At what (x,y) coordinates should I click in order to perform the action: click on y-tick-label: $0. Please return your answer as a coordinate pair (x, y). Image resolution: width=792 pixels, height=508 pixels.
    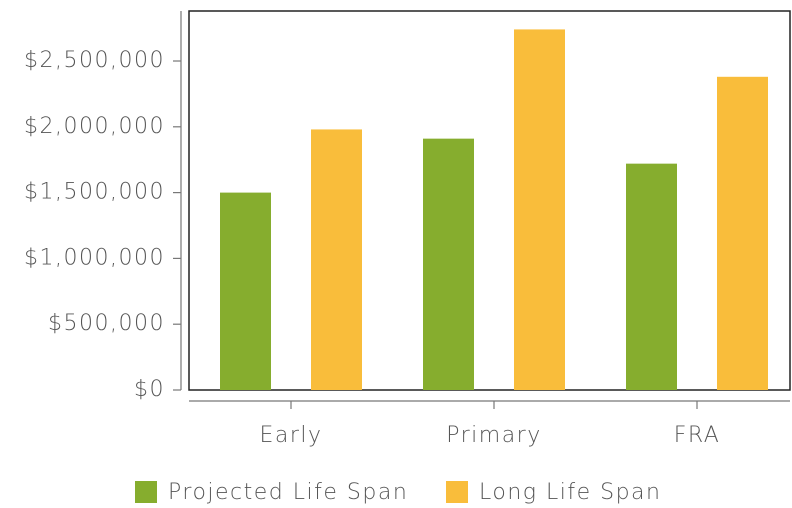
    Looking at the image, I should click on (149, 389).